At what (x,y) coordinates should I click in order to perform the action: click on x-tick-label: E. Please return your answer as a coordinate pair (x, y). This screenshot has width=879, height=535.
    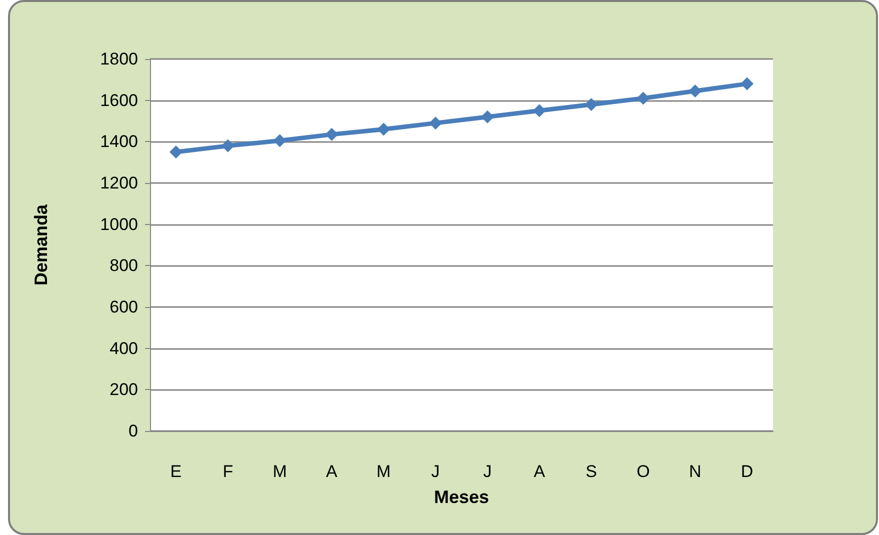
    Looking at the image, I should click on (176, 471).